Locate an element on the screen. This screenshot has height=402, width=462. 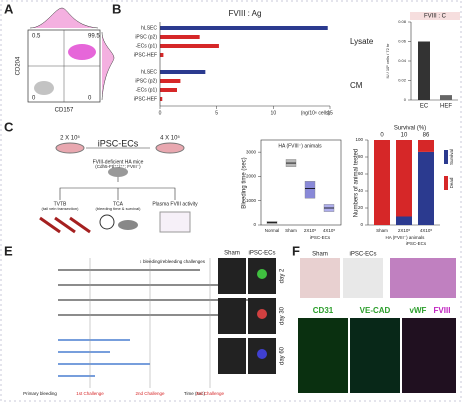
legend-swatch is located at coordinates (446, 157).